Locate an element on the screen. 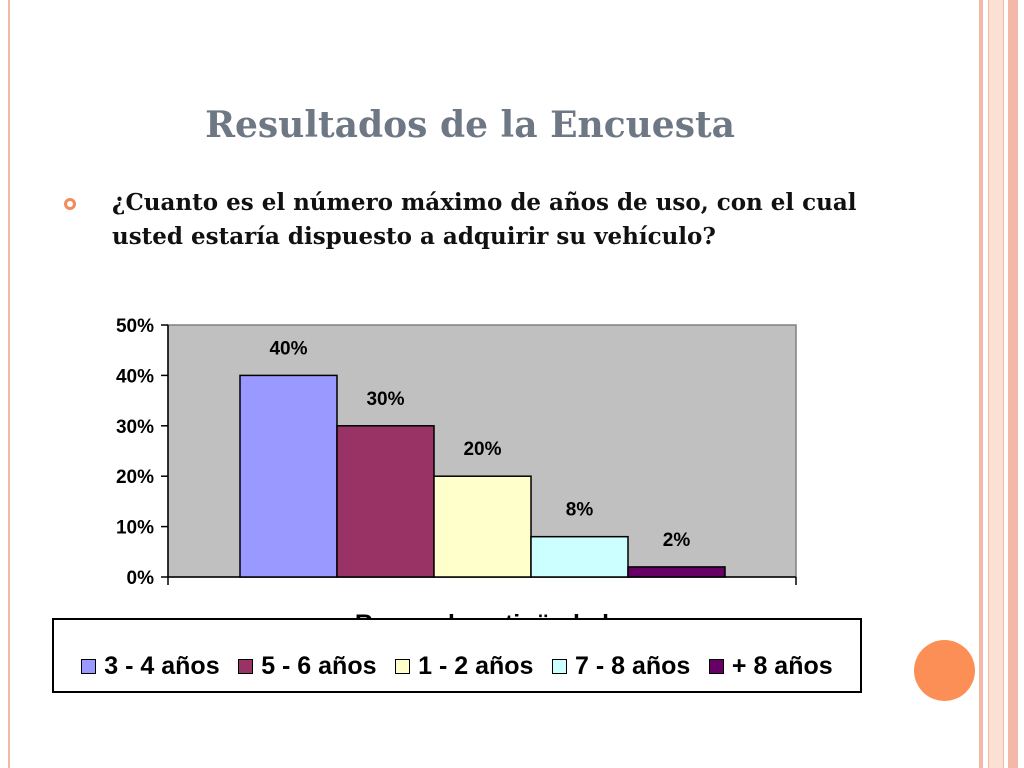 Image resolution: width=1024 pixels, height=768 pixels. data-label: 2% is located at coordinates (677, 540).